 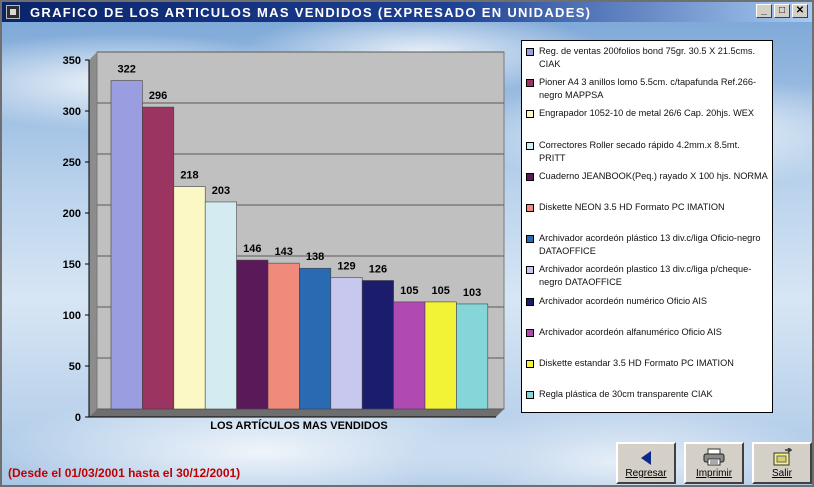 I want to click on print-button: Imprimir, so click(x=714, y=463).